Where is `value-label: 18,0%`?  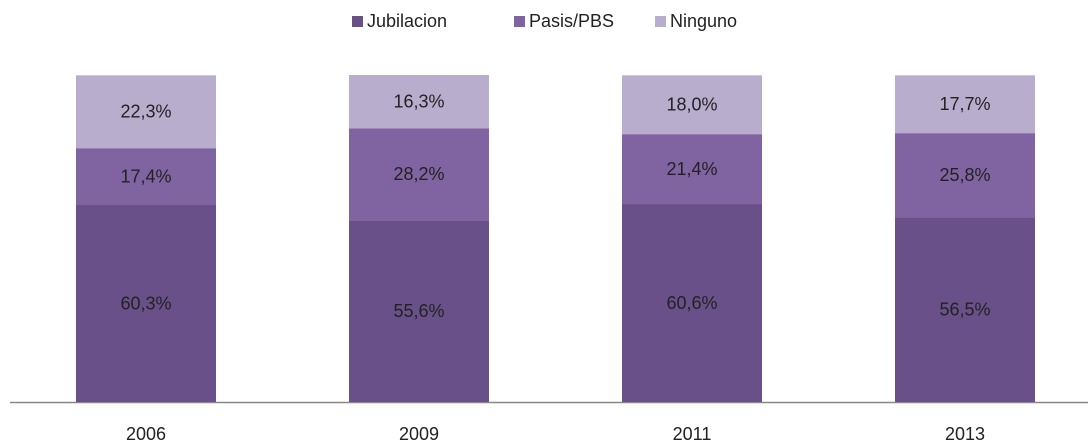 value-label: 18,0% is located at coordinates (691, 104).